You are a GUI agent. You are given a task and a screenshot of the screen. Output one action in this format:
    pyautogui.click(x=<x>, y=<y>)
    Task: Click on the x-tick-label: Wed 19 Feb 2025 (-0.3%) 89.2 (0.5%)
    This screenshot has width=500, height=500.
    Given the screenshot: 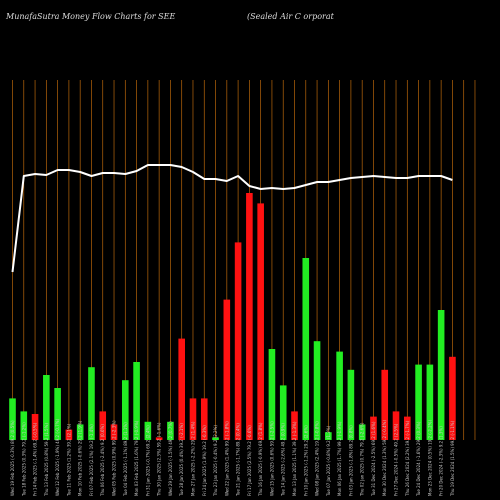 What is the action you would take?
    pyautogui.click(x=12, y=458)
    